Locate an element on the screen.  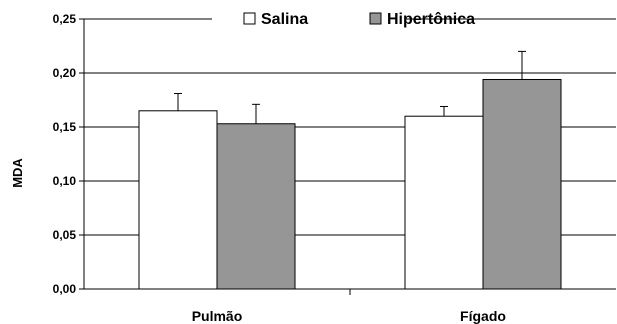
y-tick-label: 0,15 is located at coordinates (65, 127).